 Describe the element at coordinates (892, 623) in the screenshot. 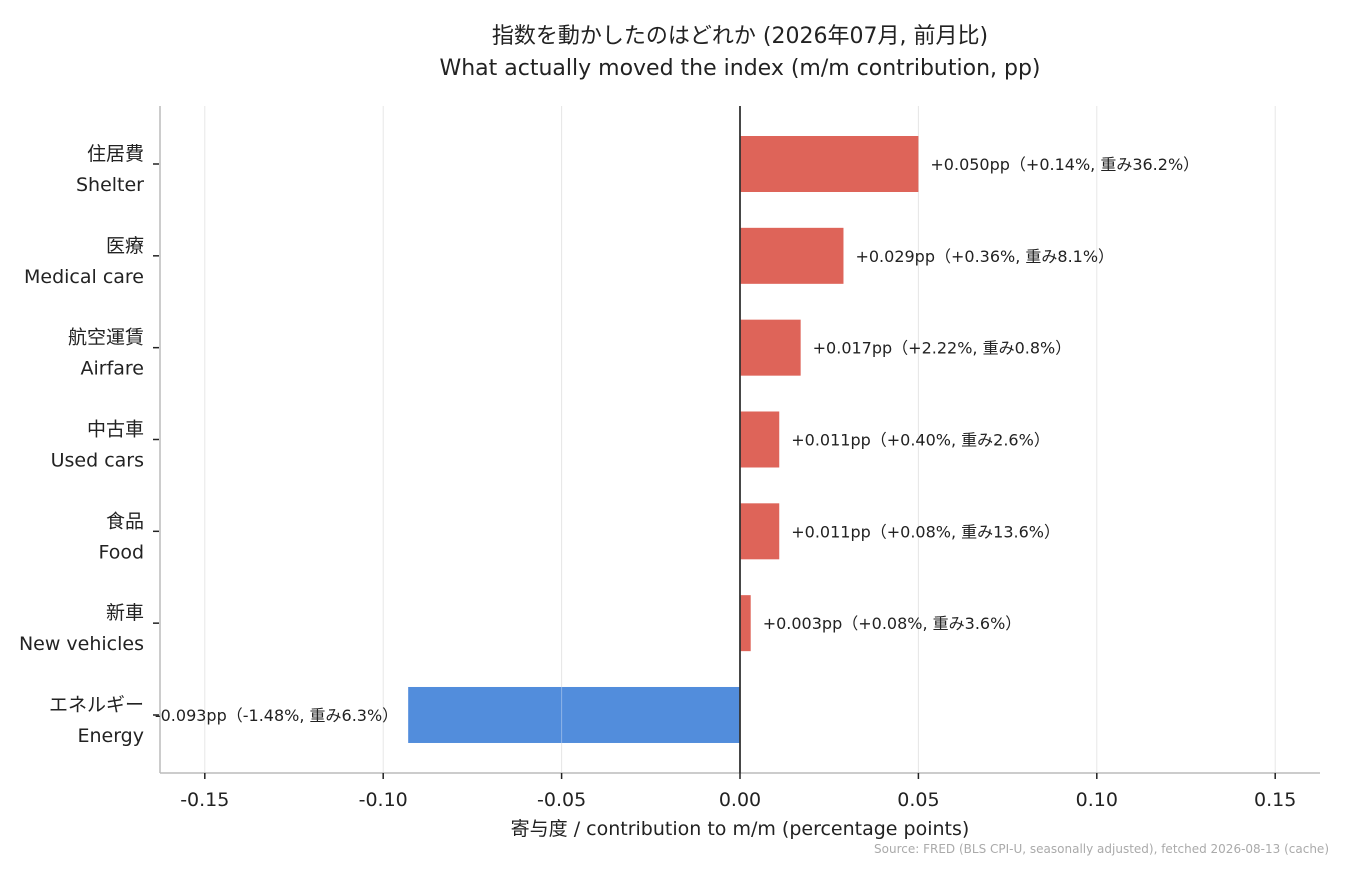

I see `data-label: +0.003pp（+0.08%, 重み3.6%）` at that location.